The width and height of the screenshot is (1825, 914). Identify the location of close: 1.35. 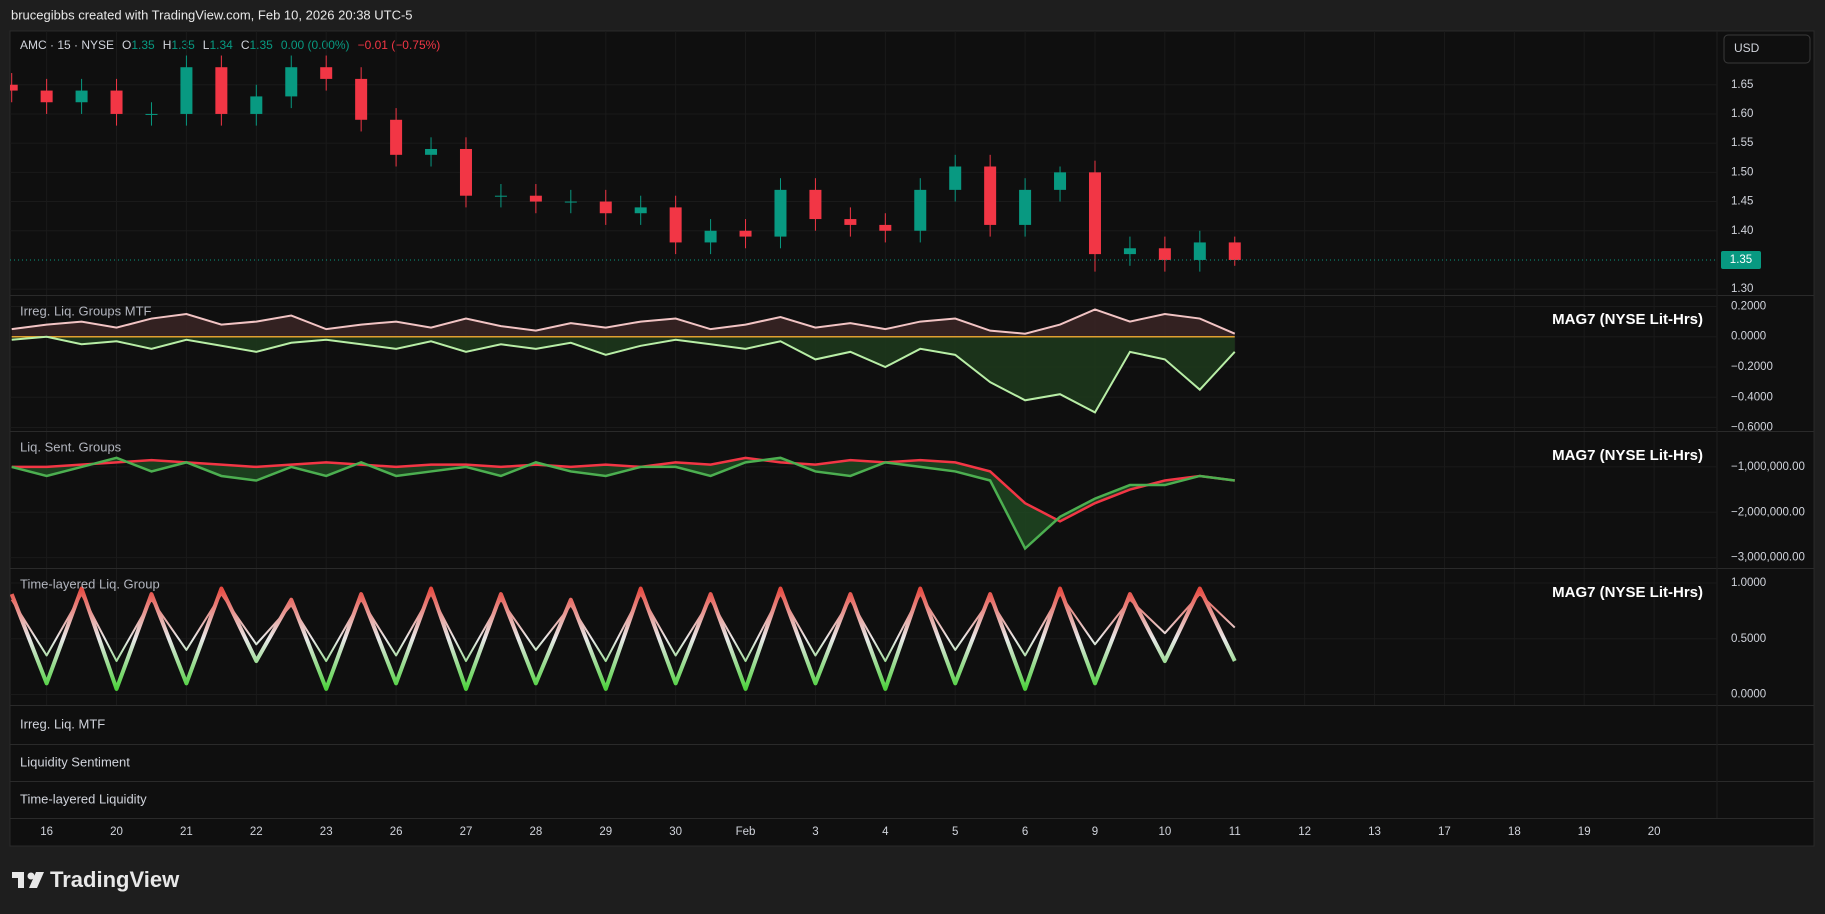
(261, 45).